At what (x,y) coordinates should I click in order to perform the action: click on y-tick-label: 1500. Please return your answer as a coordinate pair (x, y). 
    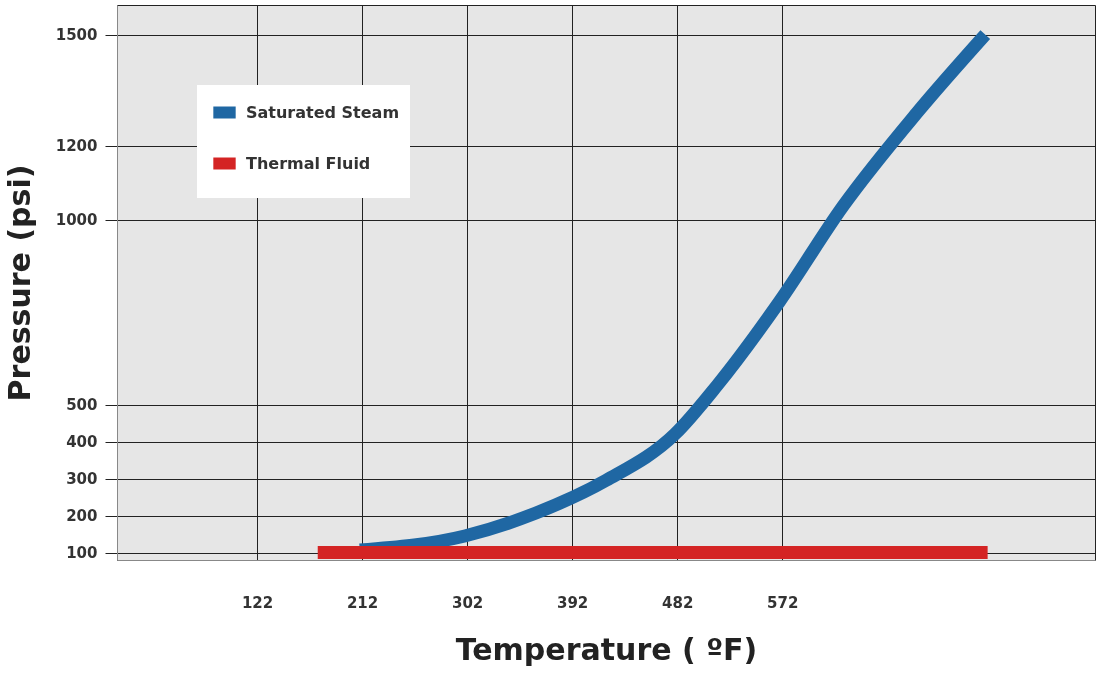
    Looking at the image, I should click on (76, 35).